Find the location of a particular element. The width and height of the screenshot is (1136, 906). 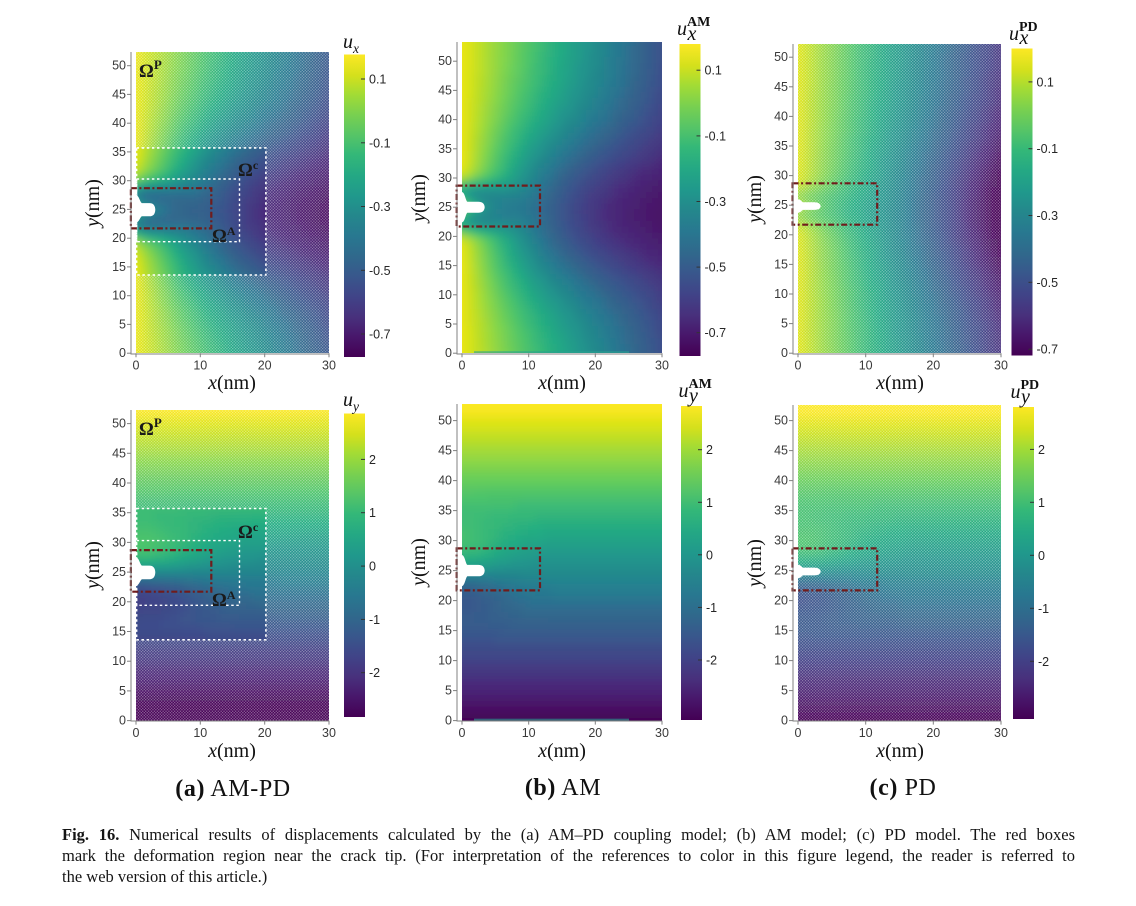

svg-text: x is located at coordinates (692, 34).